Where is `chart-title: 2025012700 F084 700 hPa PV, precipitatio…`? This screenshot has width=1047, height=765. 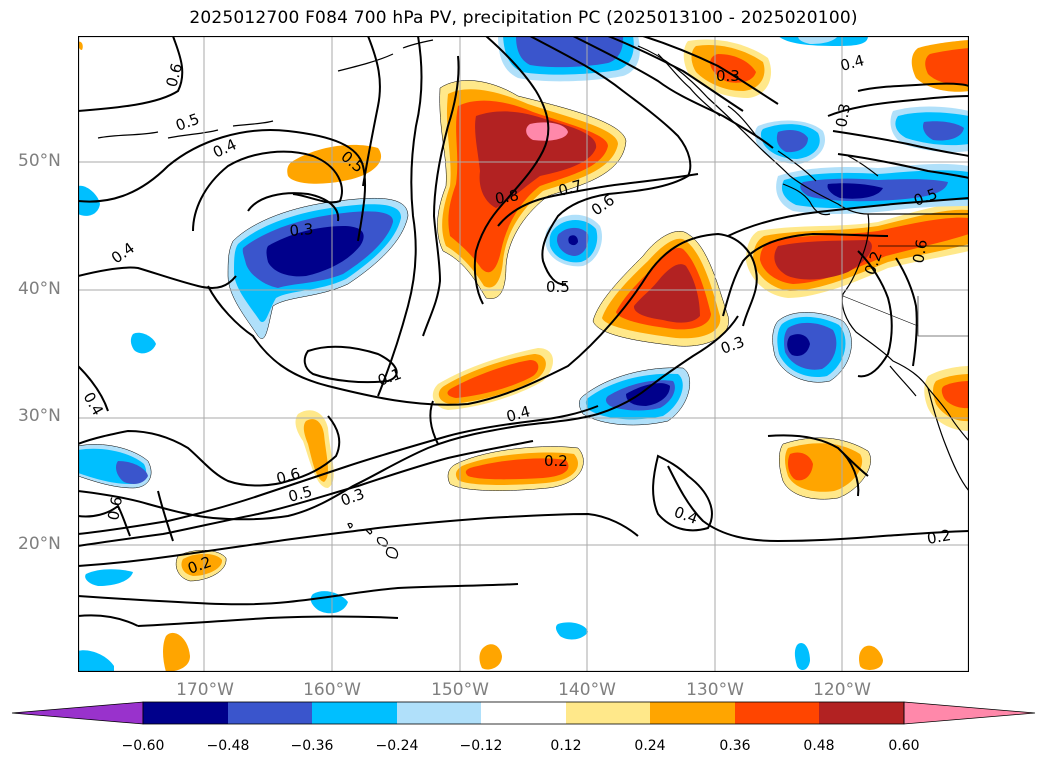
chart-title: 2025012700 F084 700 hPa PV, precipitatio… is located at coordinates (523, 18).